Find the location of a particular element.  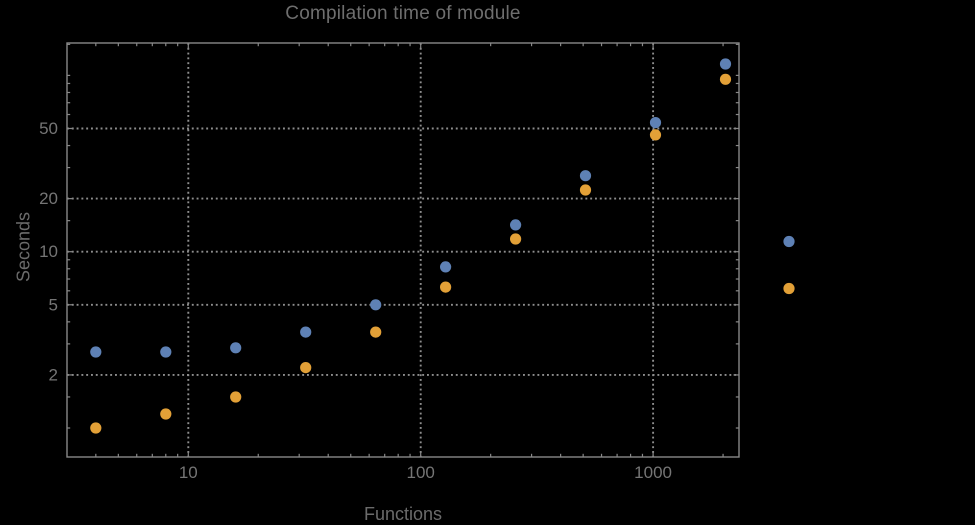

data-point-series-2-orange-x16 is located at coordinates (236, 397).